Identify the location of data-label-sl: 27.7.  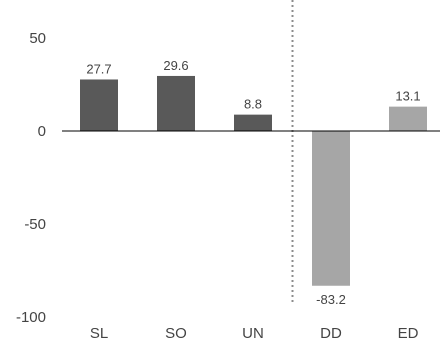
(98, 68).